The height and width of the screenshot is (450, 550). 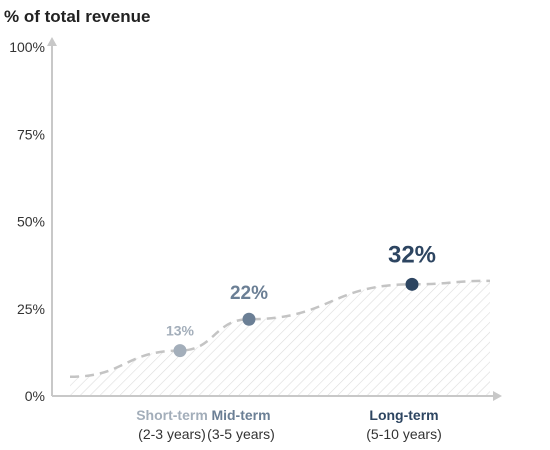 What do you see at coordinates (277, 396) in the screenshot?
I see `x-axis` at bounding box center [277, 396].